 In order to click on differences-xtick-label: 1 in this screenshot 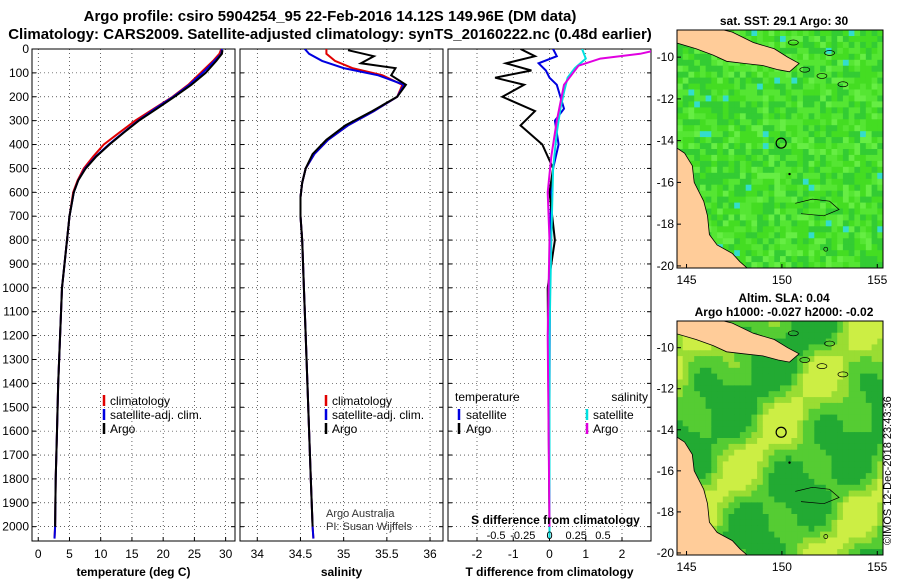, I will do `click(585, 554)`.